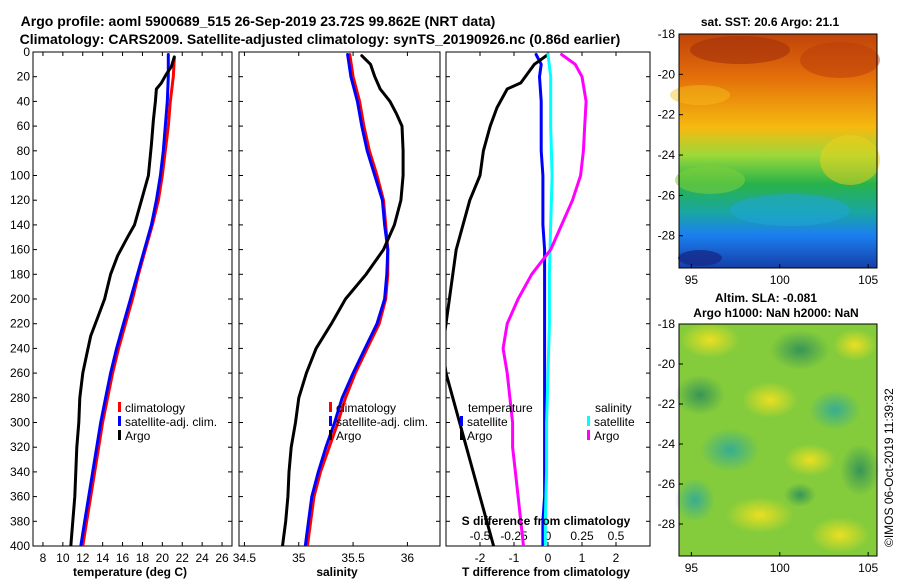 This screenshot has height=580, width=900. Describe the element at coordinates (546, 572) in the screenshot. I see `difference-xlabel-temperature: T difference from climatology` at that location.